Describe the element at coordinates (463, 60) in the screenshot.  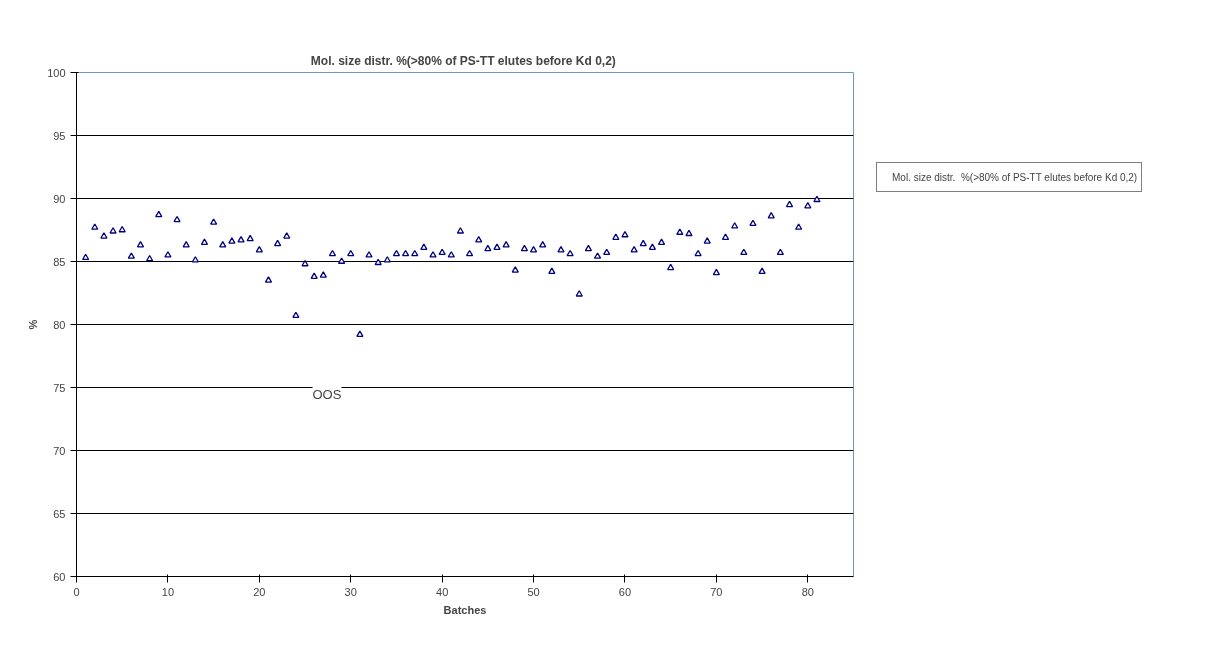
I see `chart-title: Mol. size distr. %(>80% of PS-TT elutes before Kd 0,2)` at that location.